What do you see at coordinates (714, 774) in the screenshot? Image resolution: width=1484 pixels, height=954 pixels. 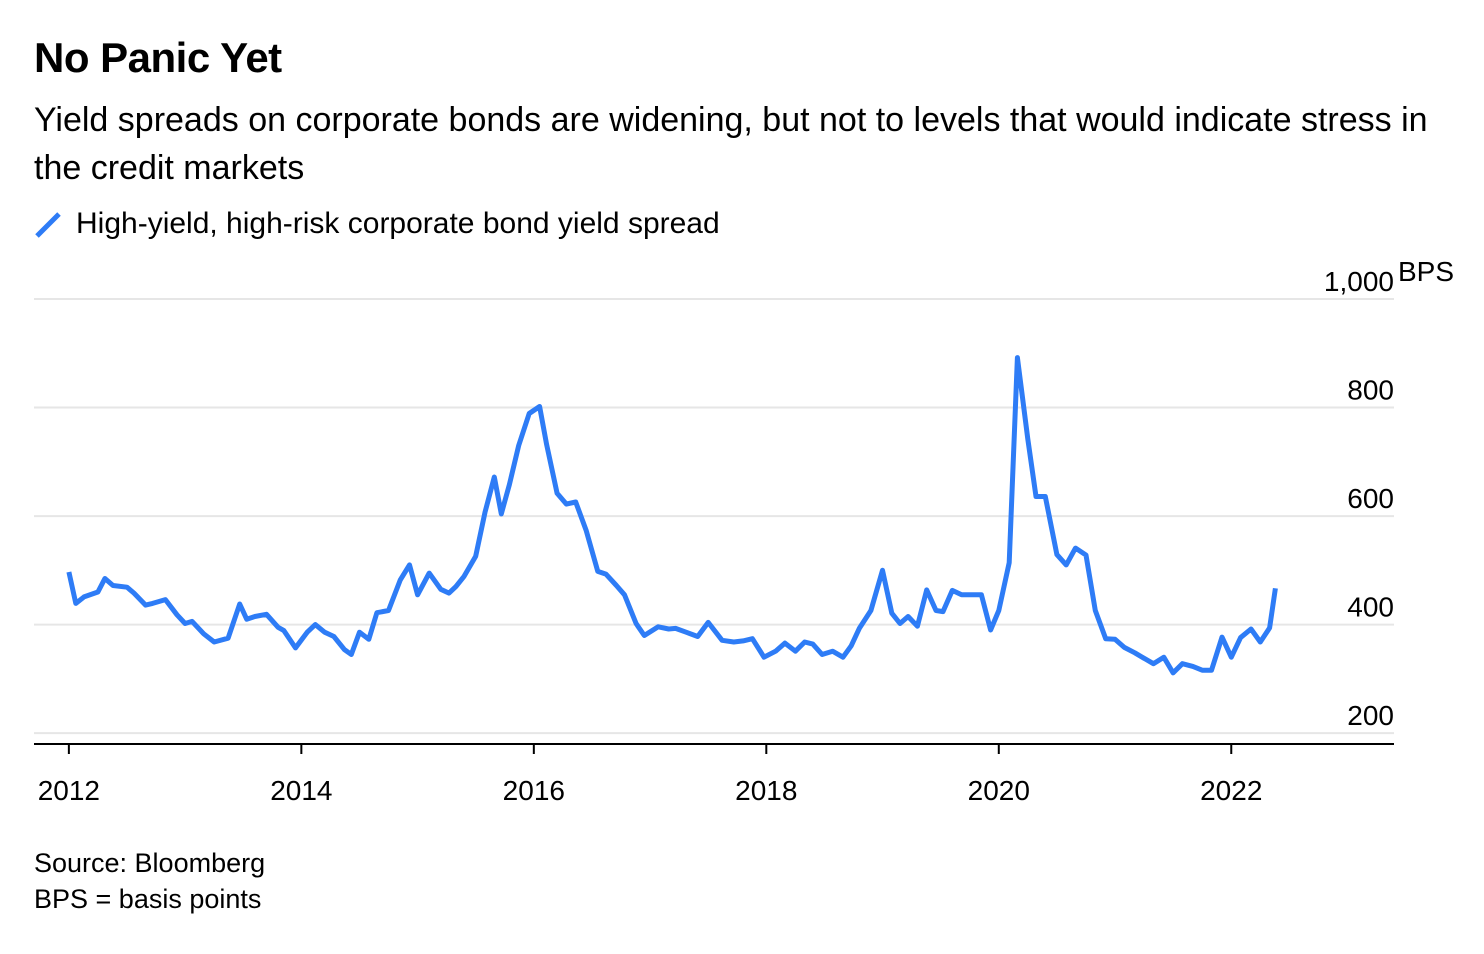 I see `x-axis: 2012 2014 2016 2018 2020 2022` at bounding box center [714, 774].